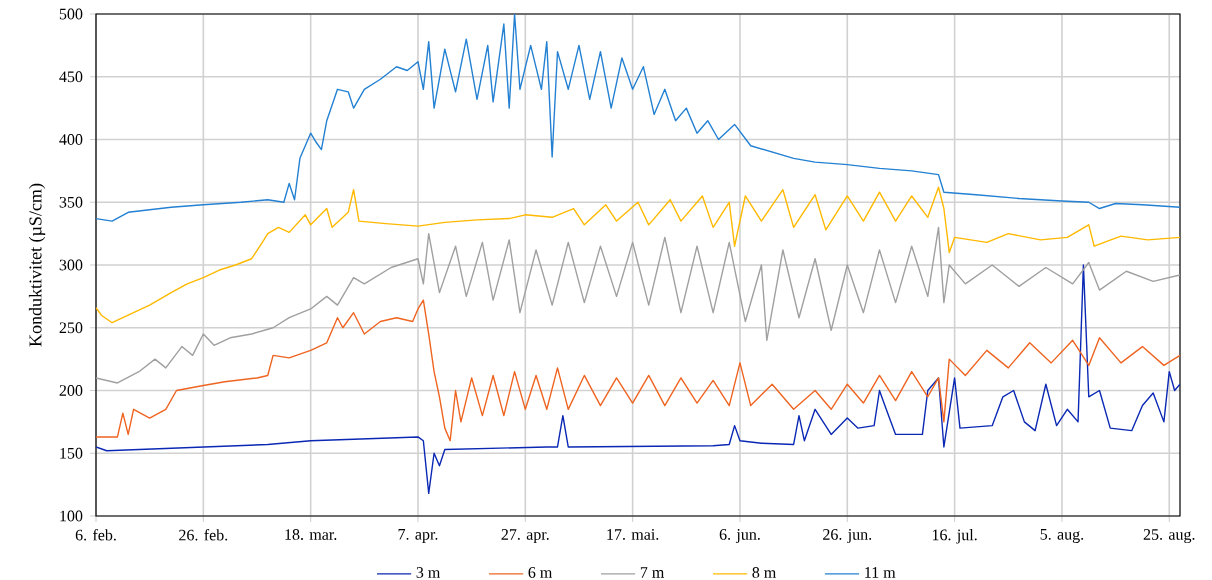 The image size is (1212, 580). Describe the element at coordinates (525, 536) in the screenshot. I see `x-tick-label: 27. apr.` at that location.